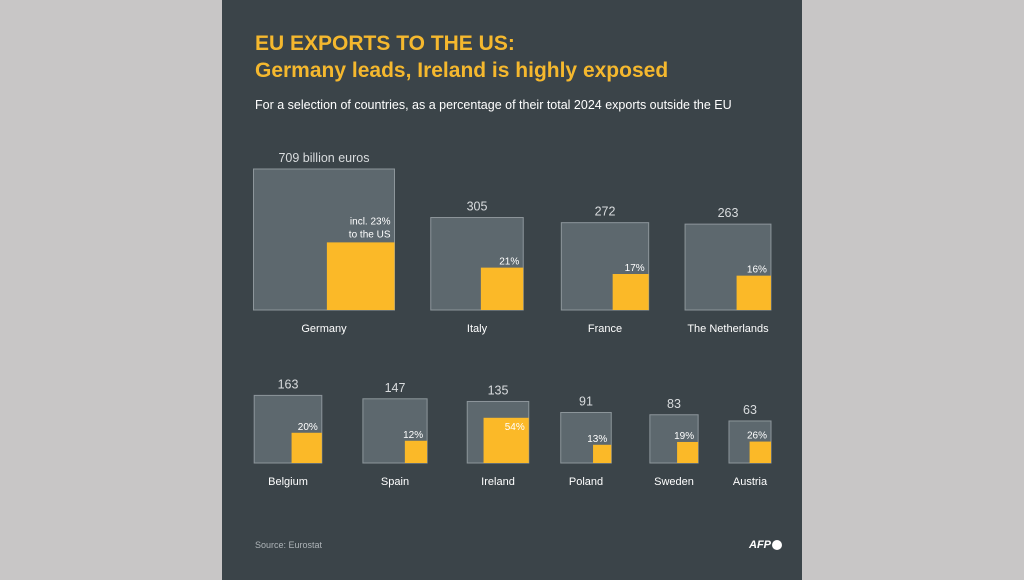 This screenshot has height=580, width=1024. What do you see at coordinates (630, 291) in the screenshot?
I see `us-share-square-france` at bounding box center [630, 291].